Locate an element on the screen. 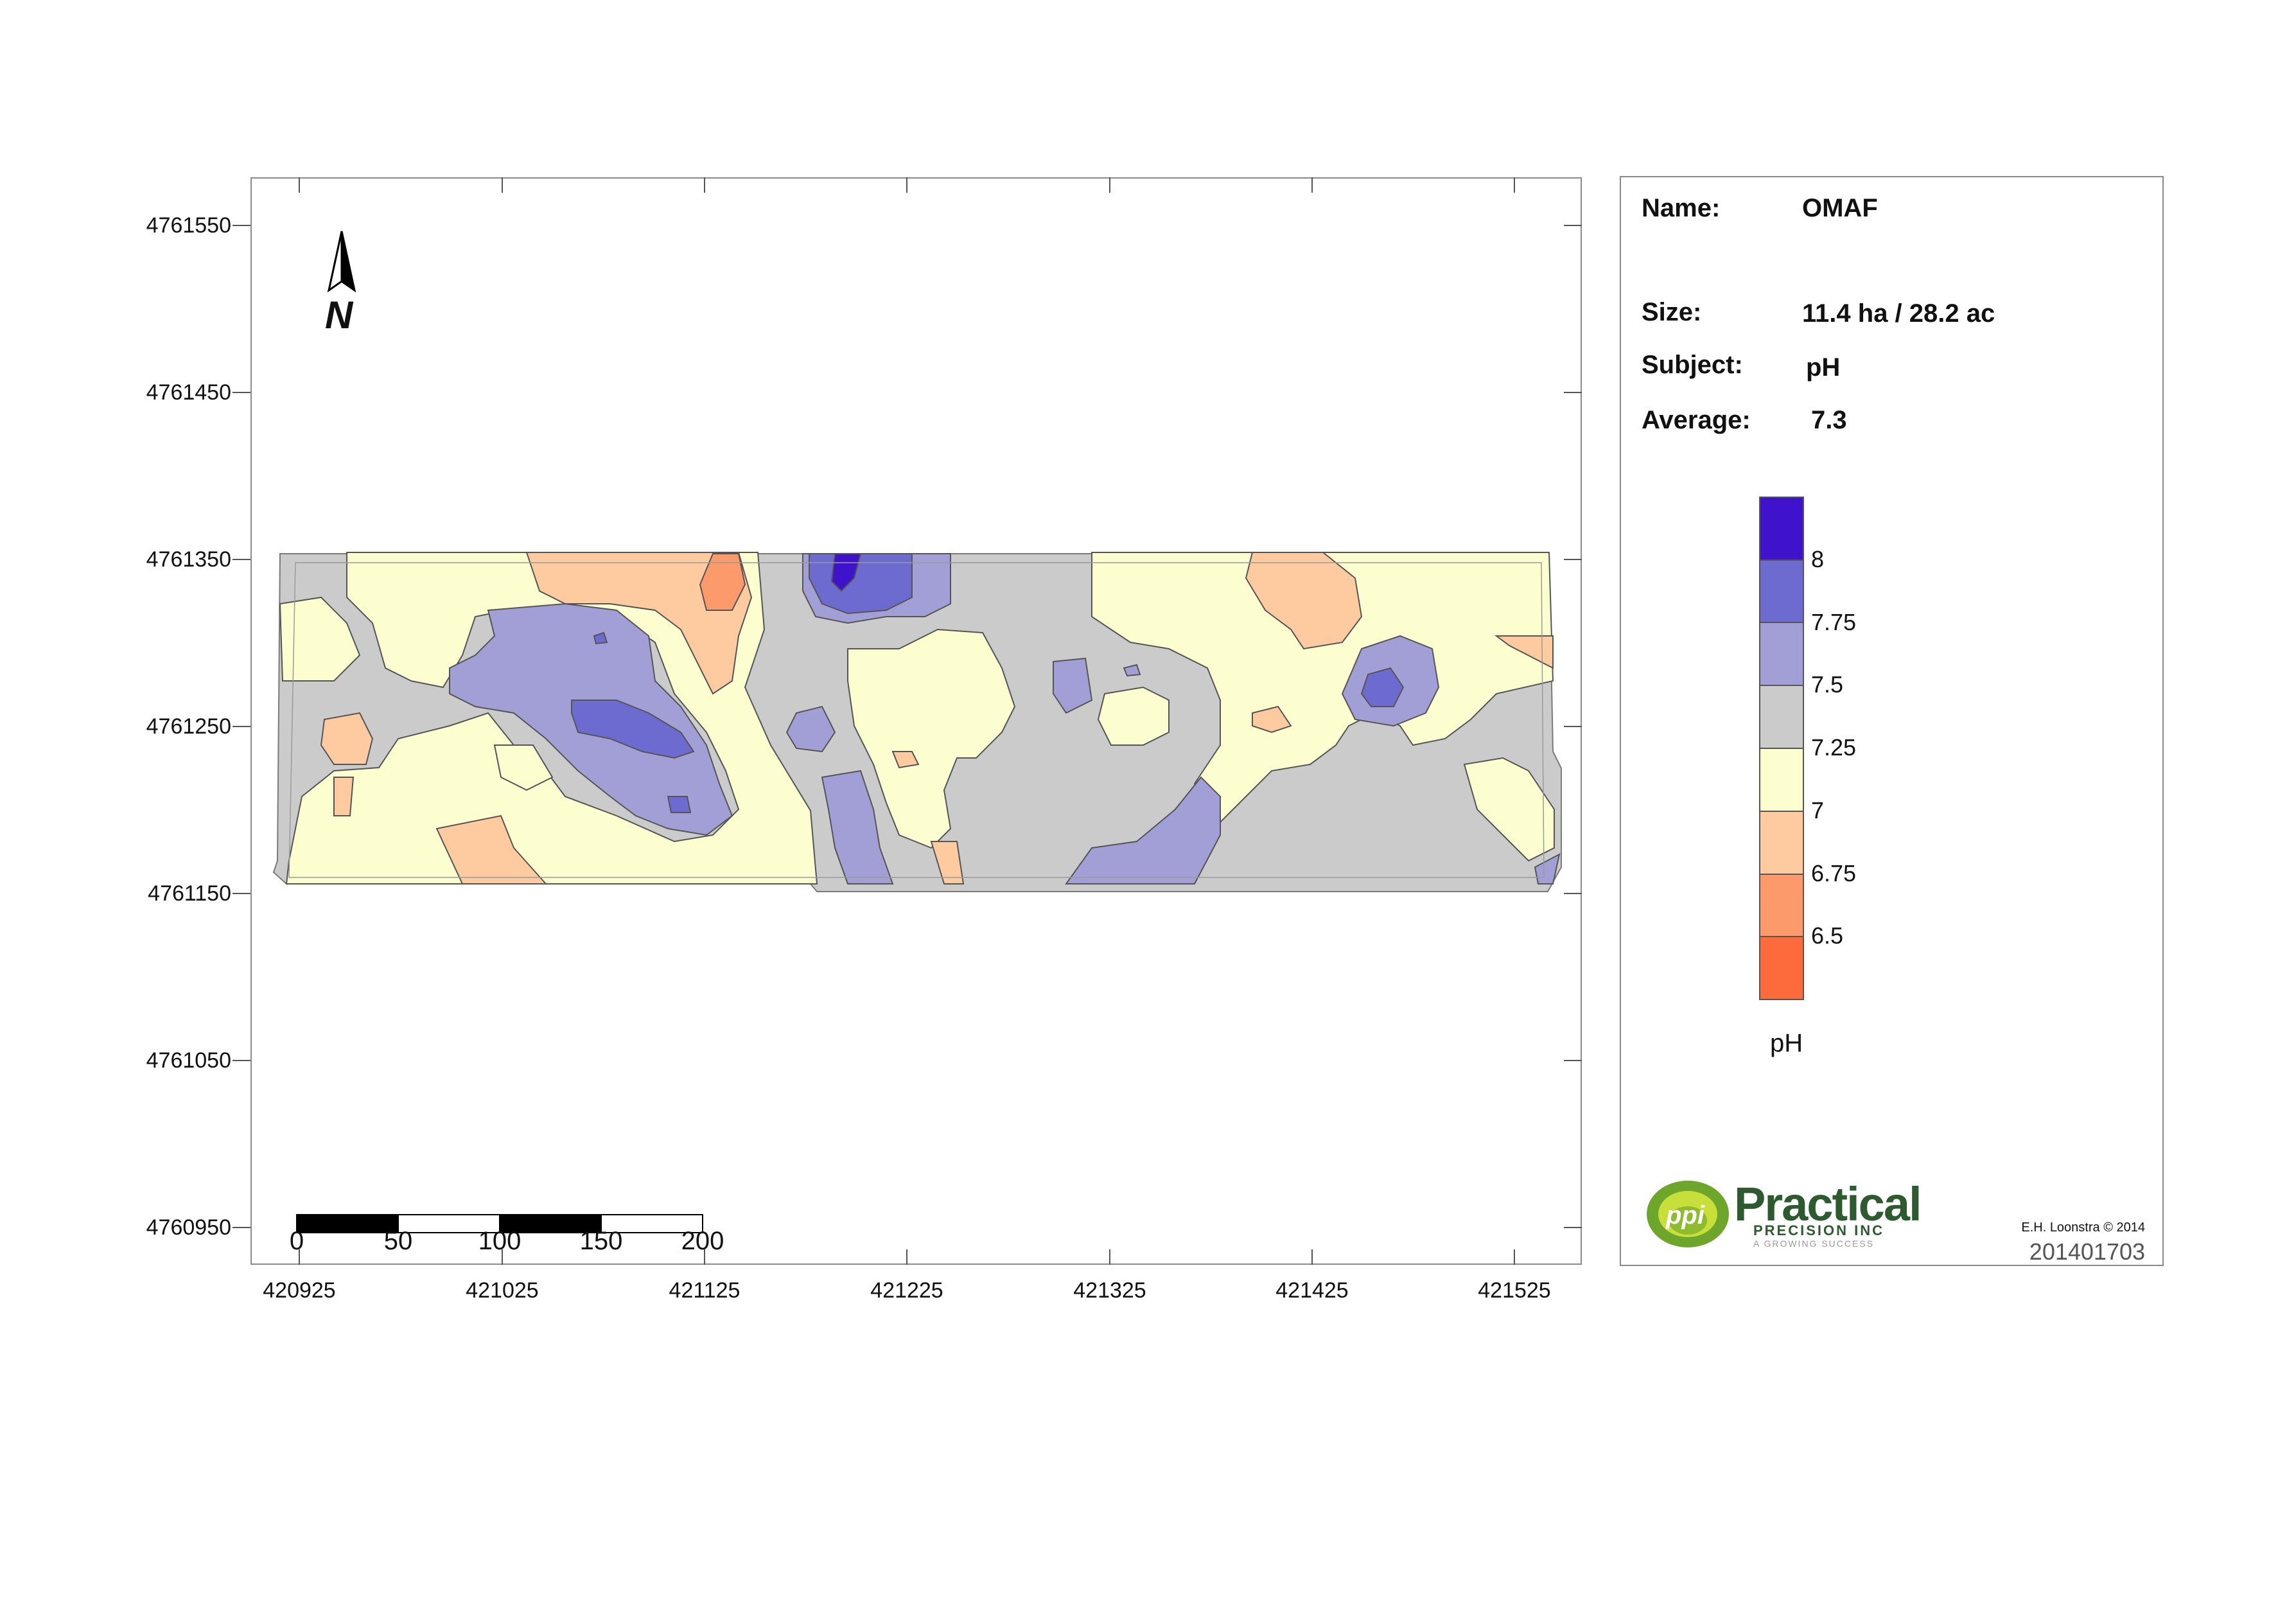 This screenshot has height=1611, width=2296. x-tick-label: 421425 is located at coordinates (1312, 1290).